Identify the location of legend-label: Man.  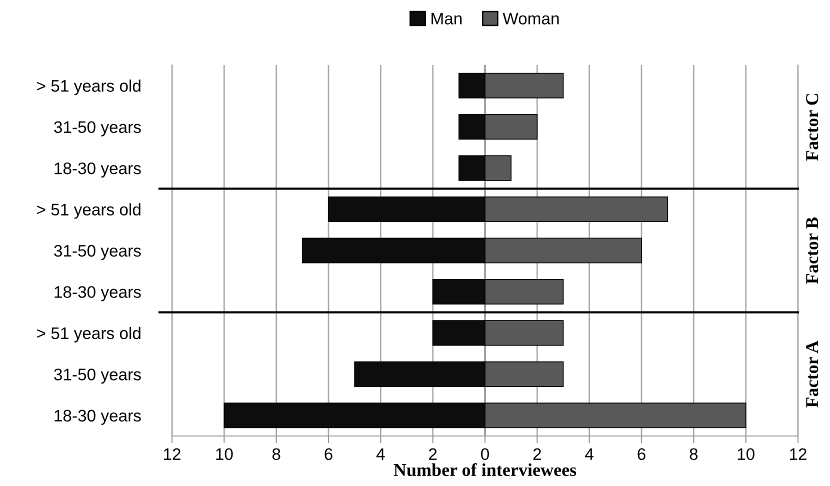
(447, 18).